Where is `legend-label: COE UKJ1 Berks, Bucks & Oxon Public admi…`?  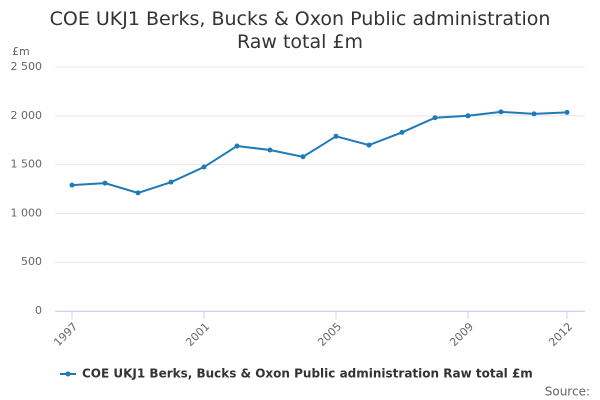 legend-label: COE UKJ1 Berks, Bucks & Oxon Public admi… is located at coordinates (307, 374).